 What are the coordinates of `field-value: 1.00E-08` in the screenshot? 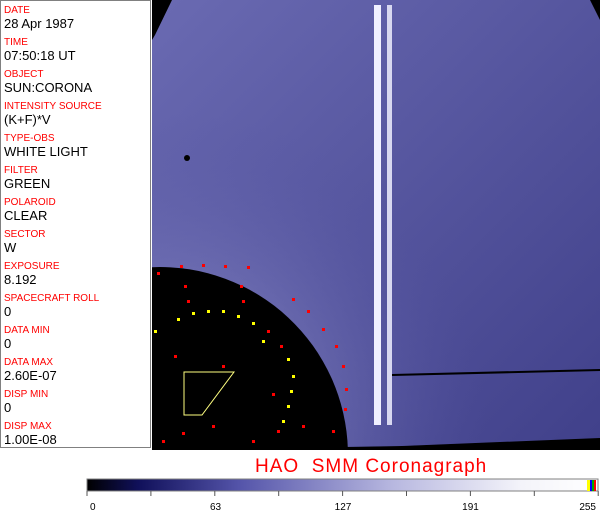 It's located at (30, 439).